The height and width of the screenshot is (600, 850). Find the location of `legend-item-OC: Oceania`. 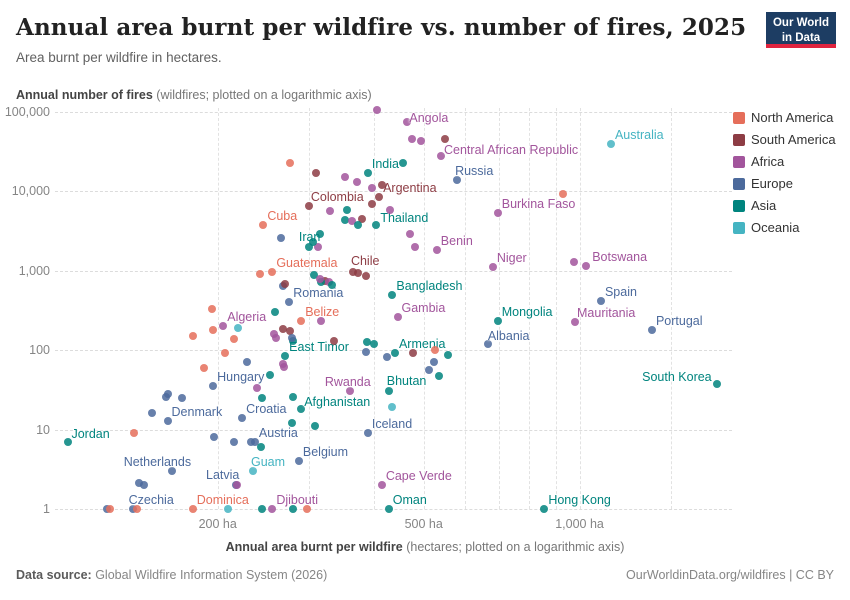

legend-item-OC: Oceania is located at coordinates (784, 227).